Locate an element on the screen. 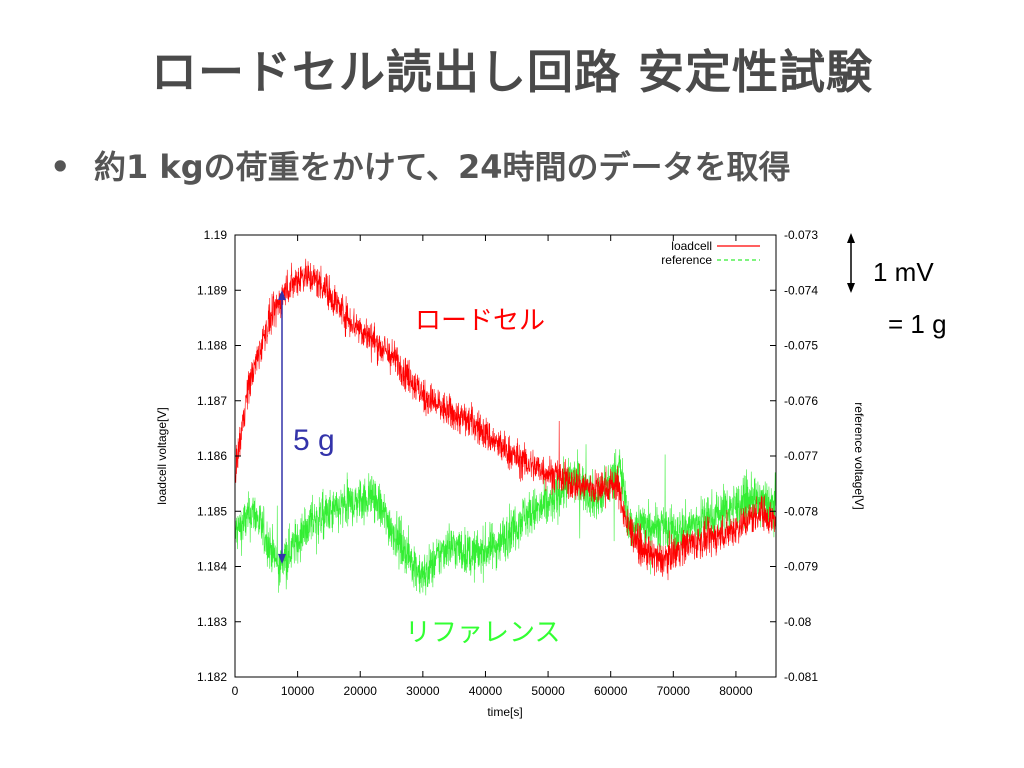 Image resolution: width=1024 pixels, height=768 pixels. y-left-tick-label: 1.185 is located at coordinates (212, 511).